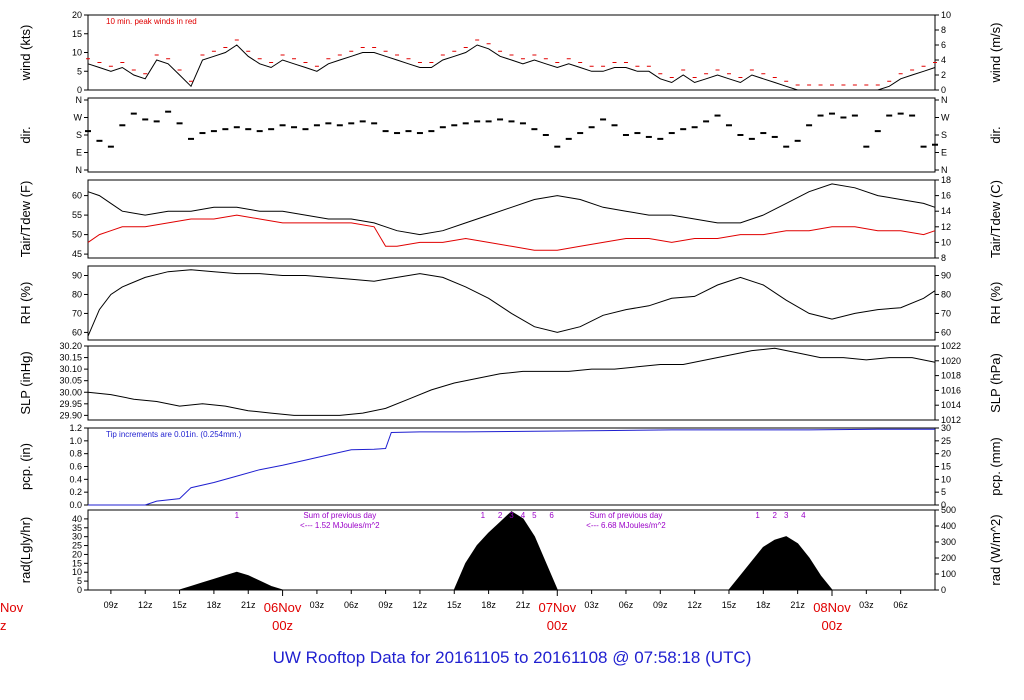 The image size is (1024, 700). I want to click on y-tick-label-right: 20, so click(946, 454).